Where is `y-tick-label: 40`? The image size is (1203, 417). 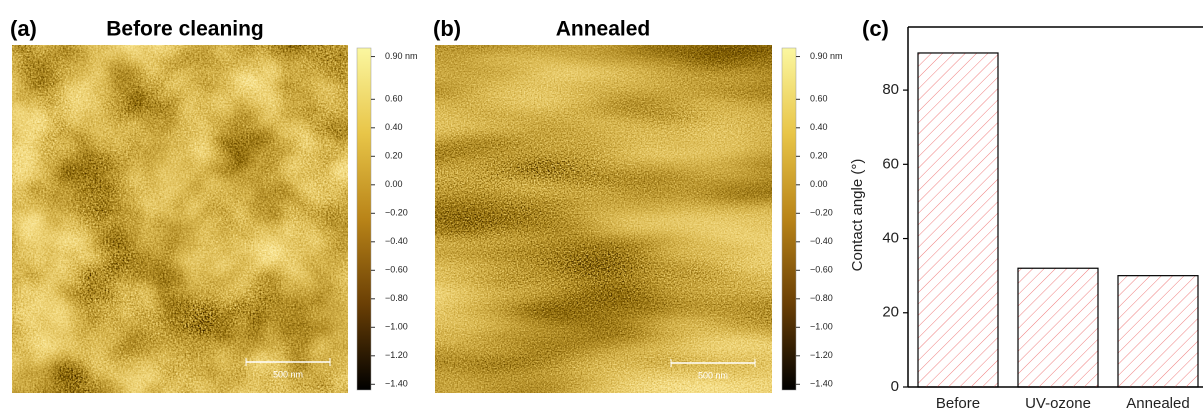
y-tick-label: 40 is located at coordinates (890, 238).